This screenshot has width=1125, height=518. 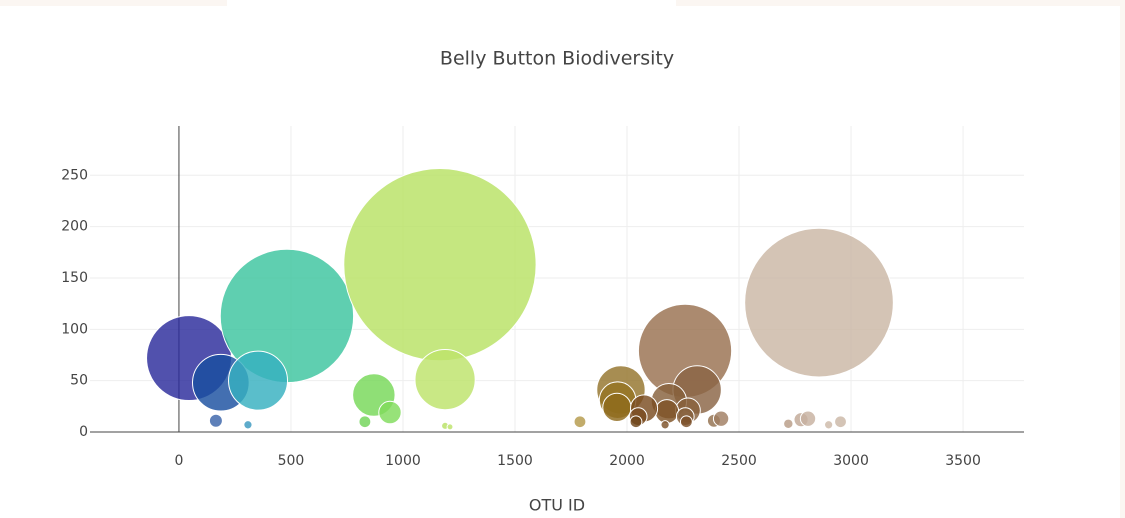 What do you see at coordinates (851, 461) in the screenshot?
I see `x-tick-label: 3000` at bounding box center [851, 461].